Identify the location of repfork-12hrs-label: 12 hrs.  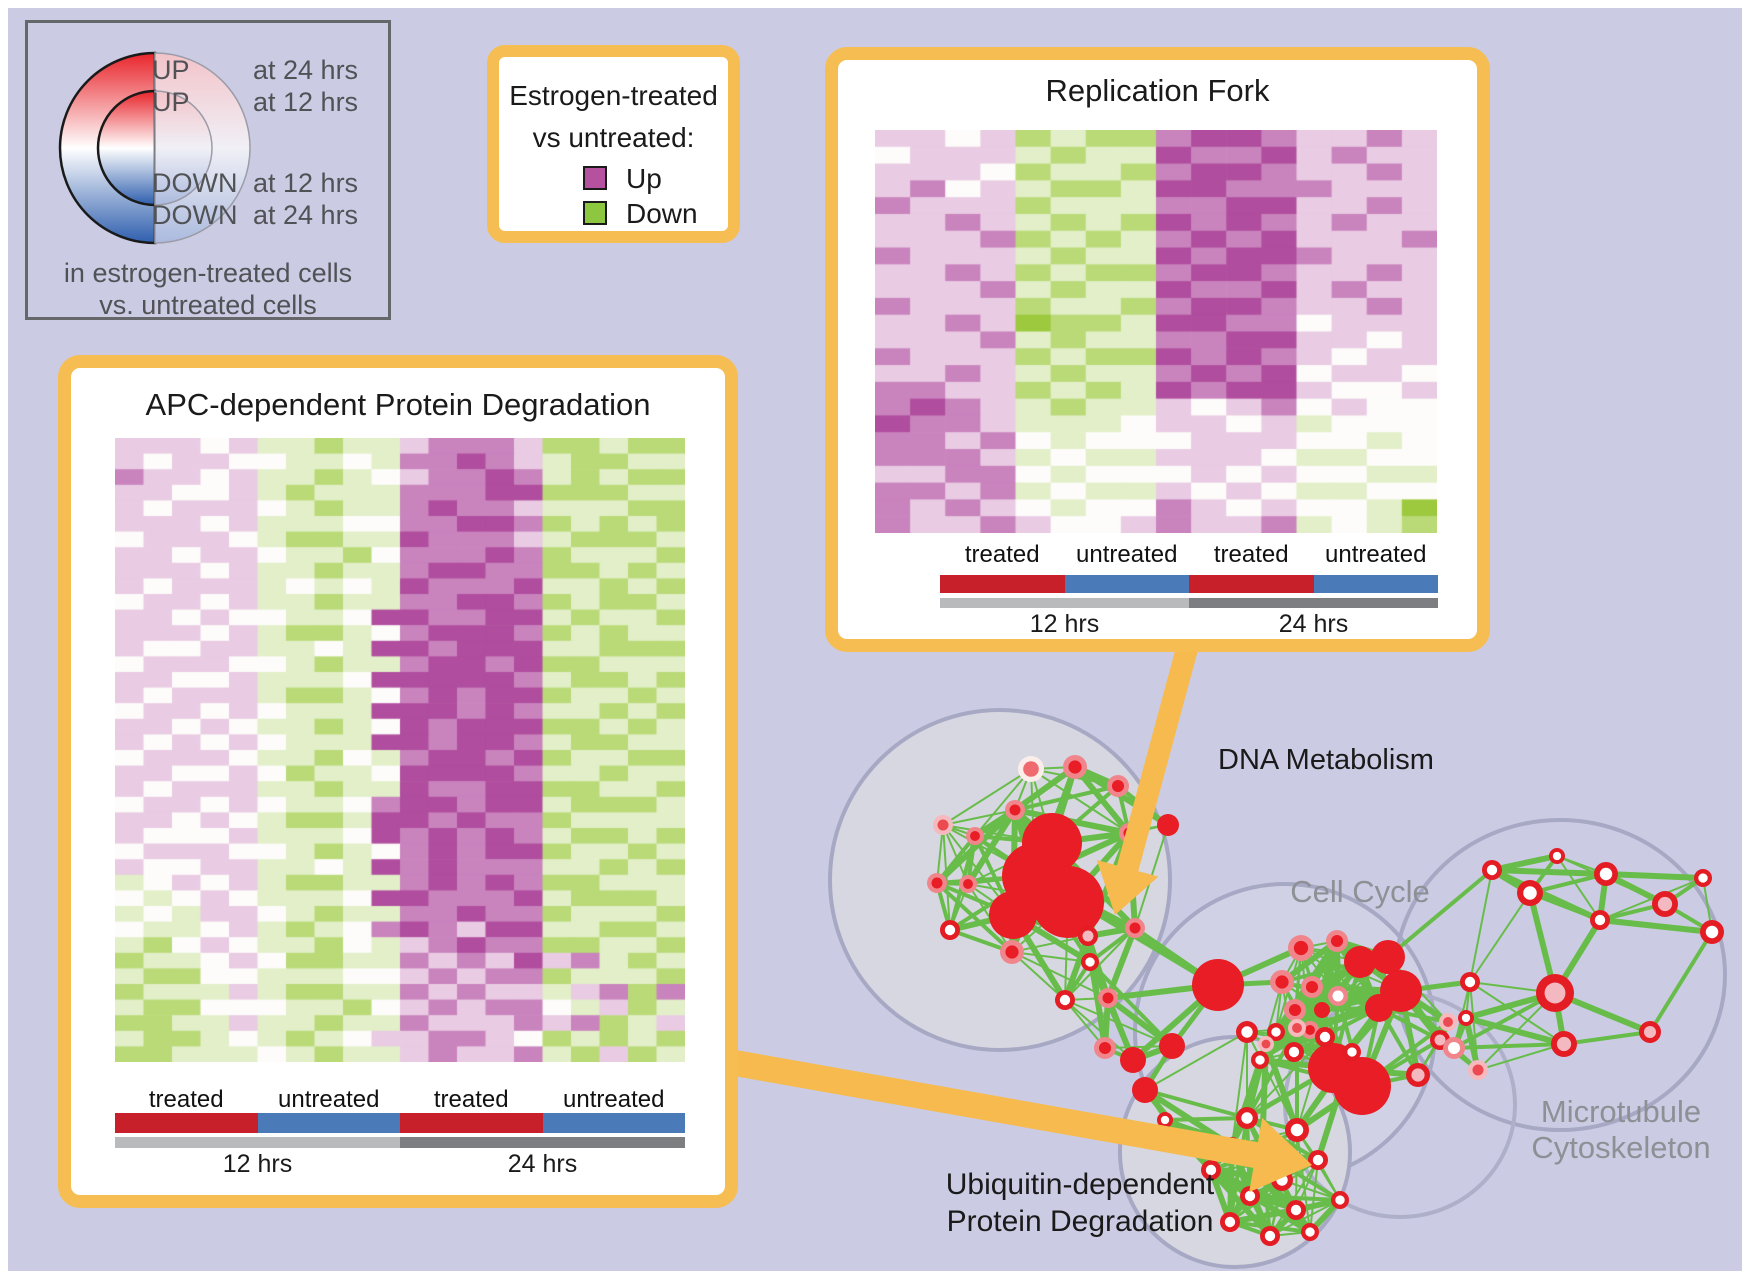
(1064, 624).